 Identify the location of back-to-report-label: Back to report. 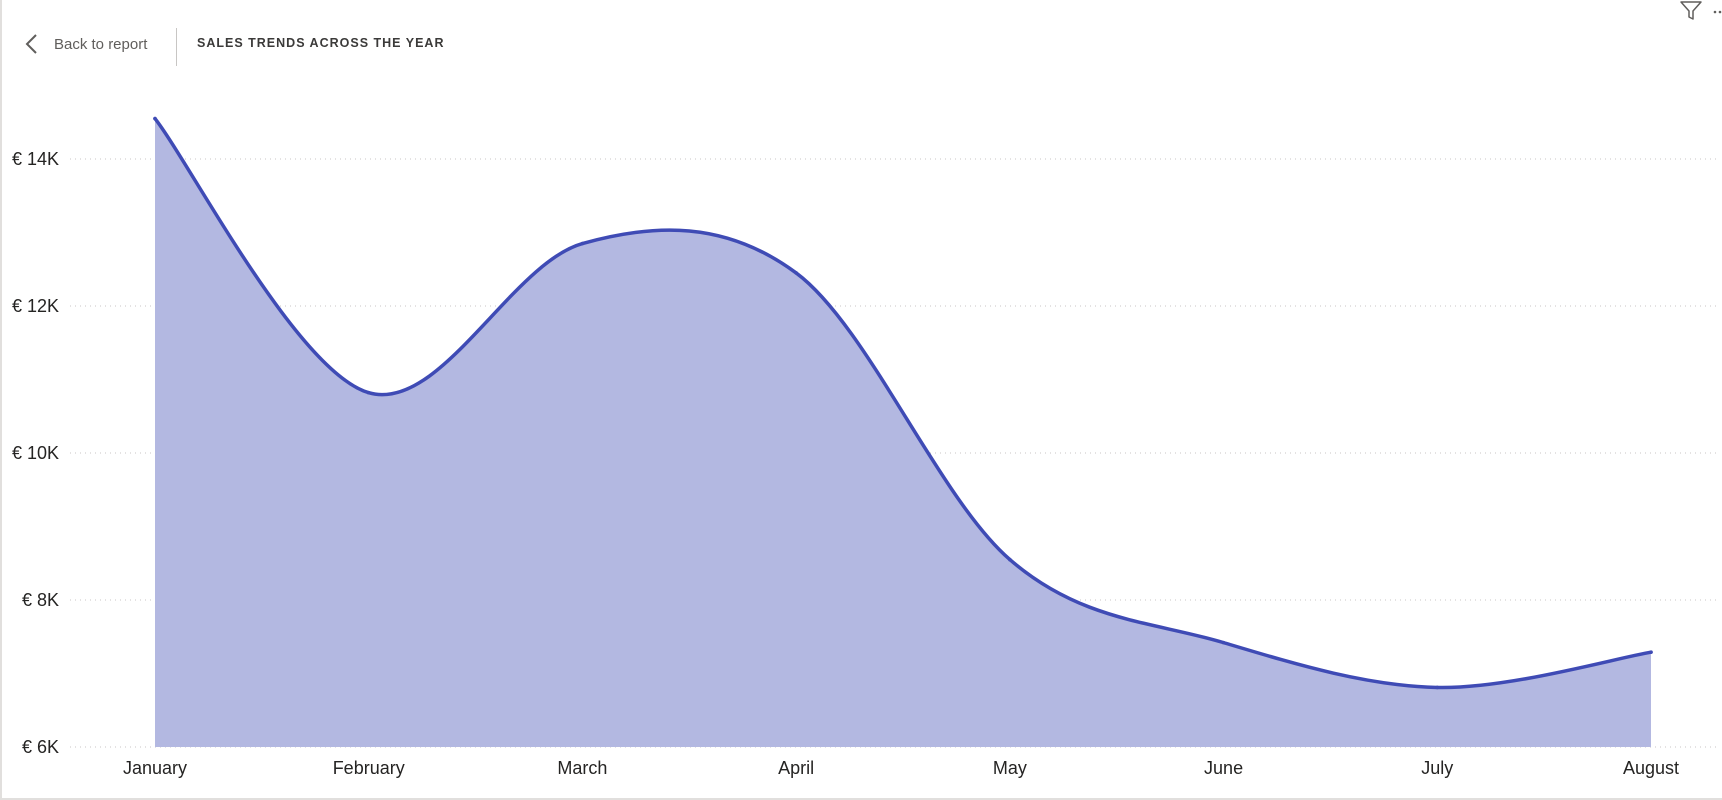
(101, 44).